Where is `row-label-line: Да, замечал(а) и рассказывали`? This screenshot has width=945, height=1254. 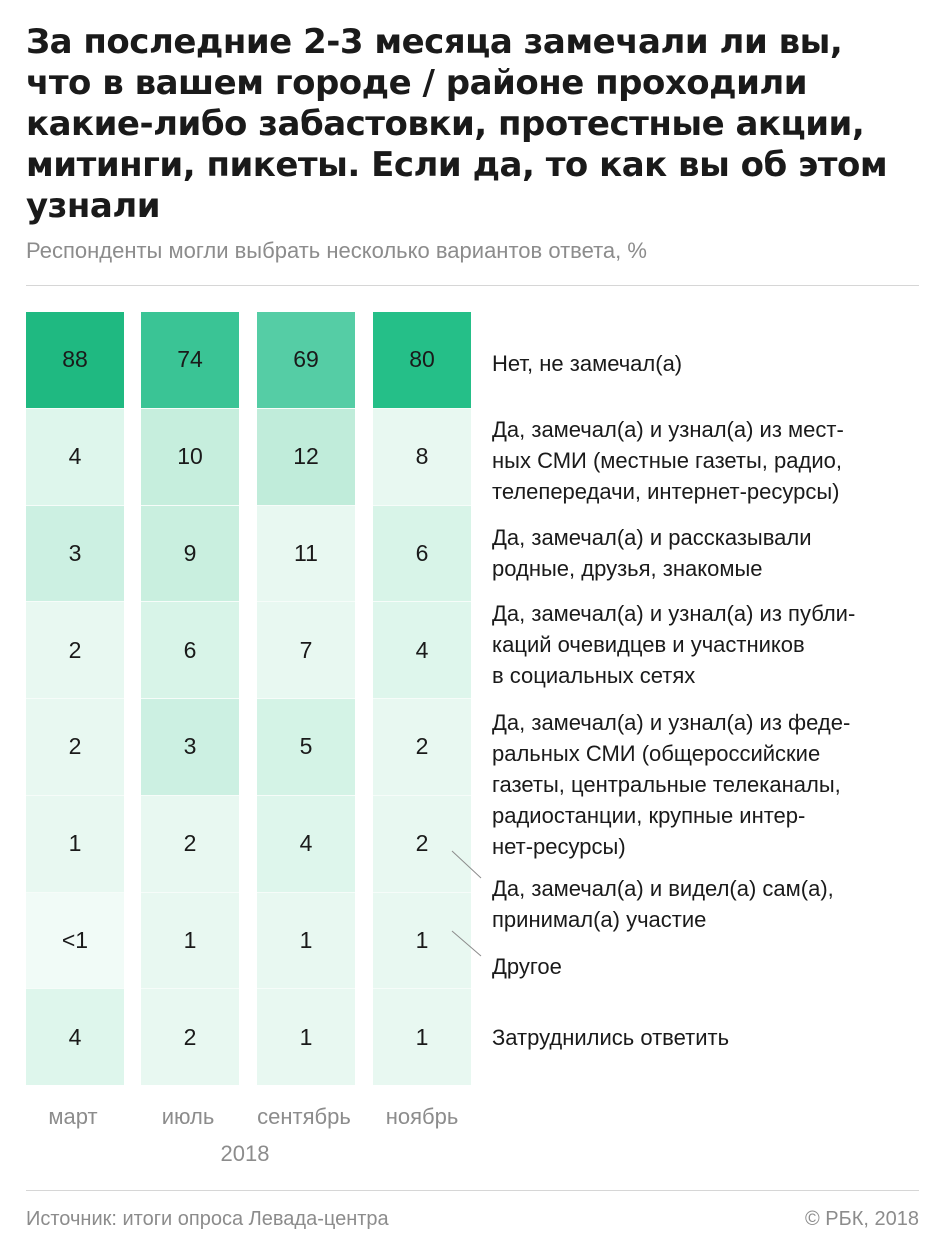
row-label-line: Да, замечал(а) и рассказывали is located at coordinates (652, 537).